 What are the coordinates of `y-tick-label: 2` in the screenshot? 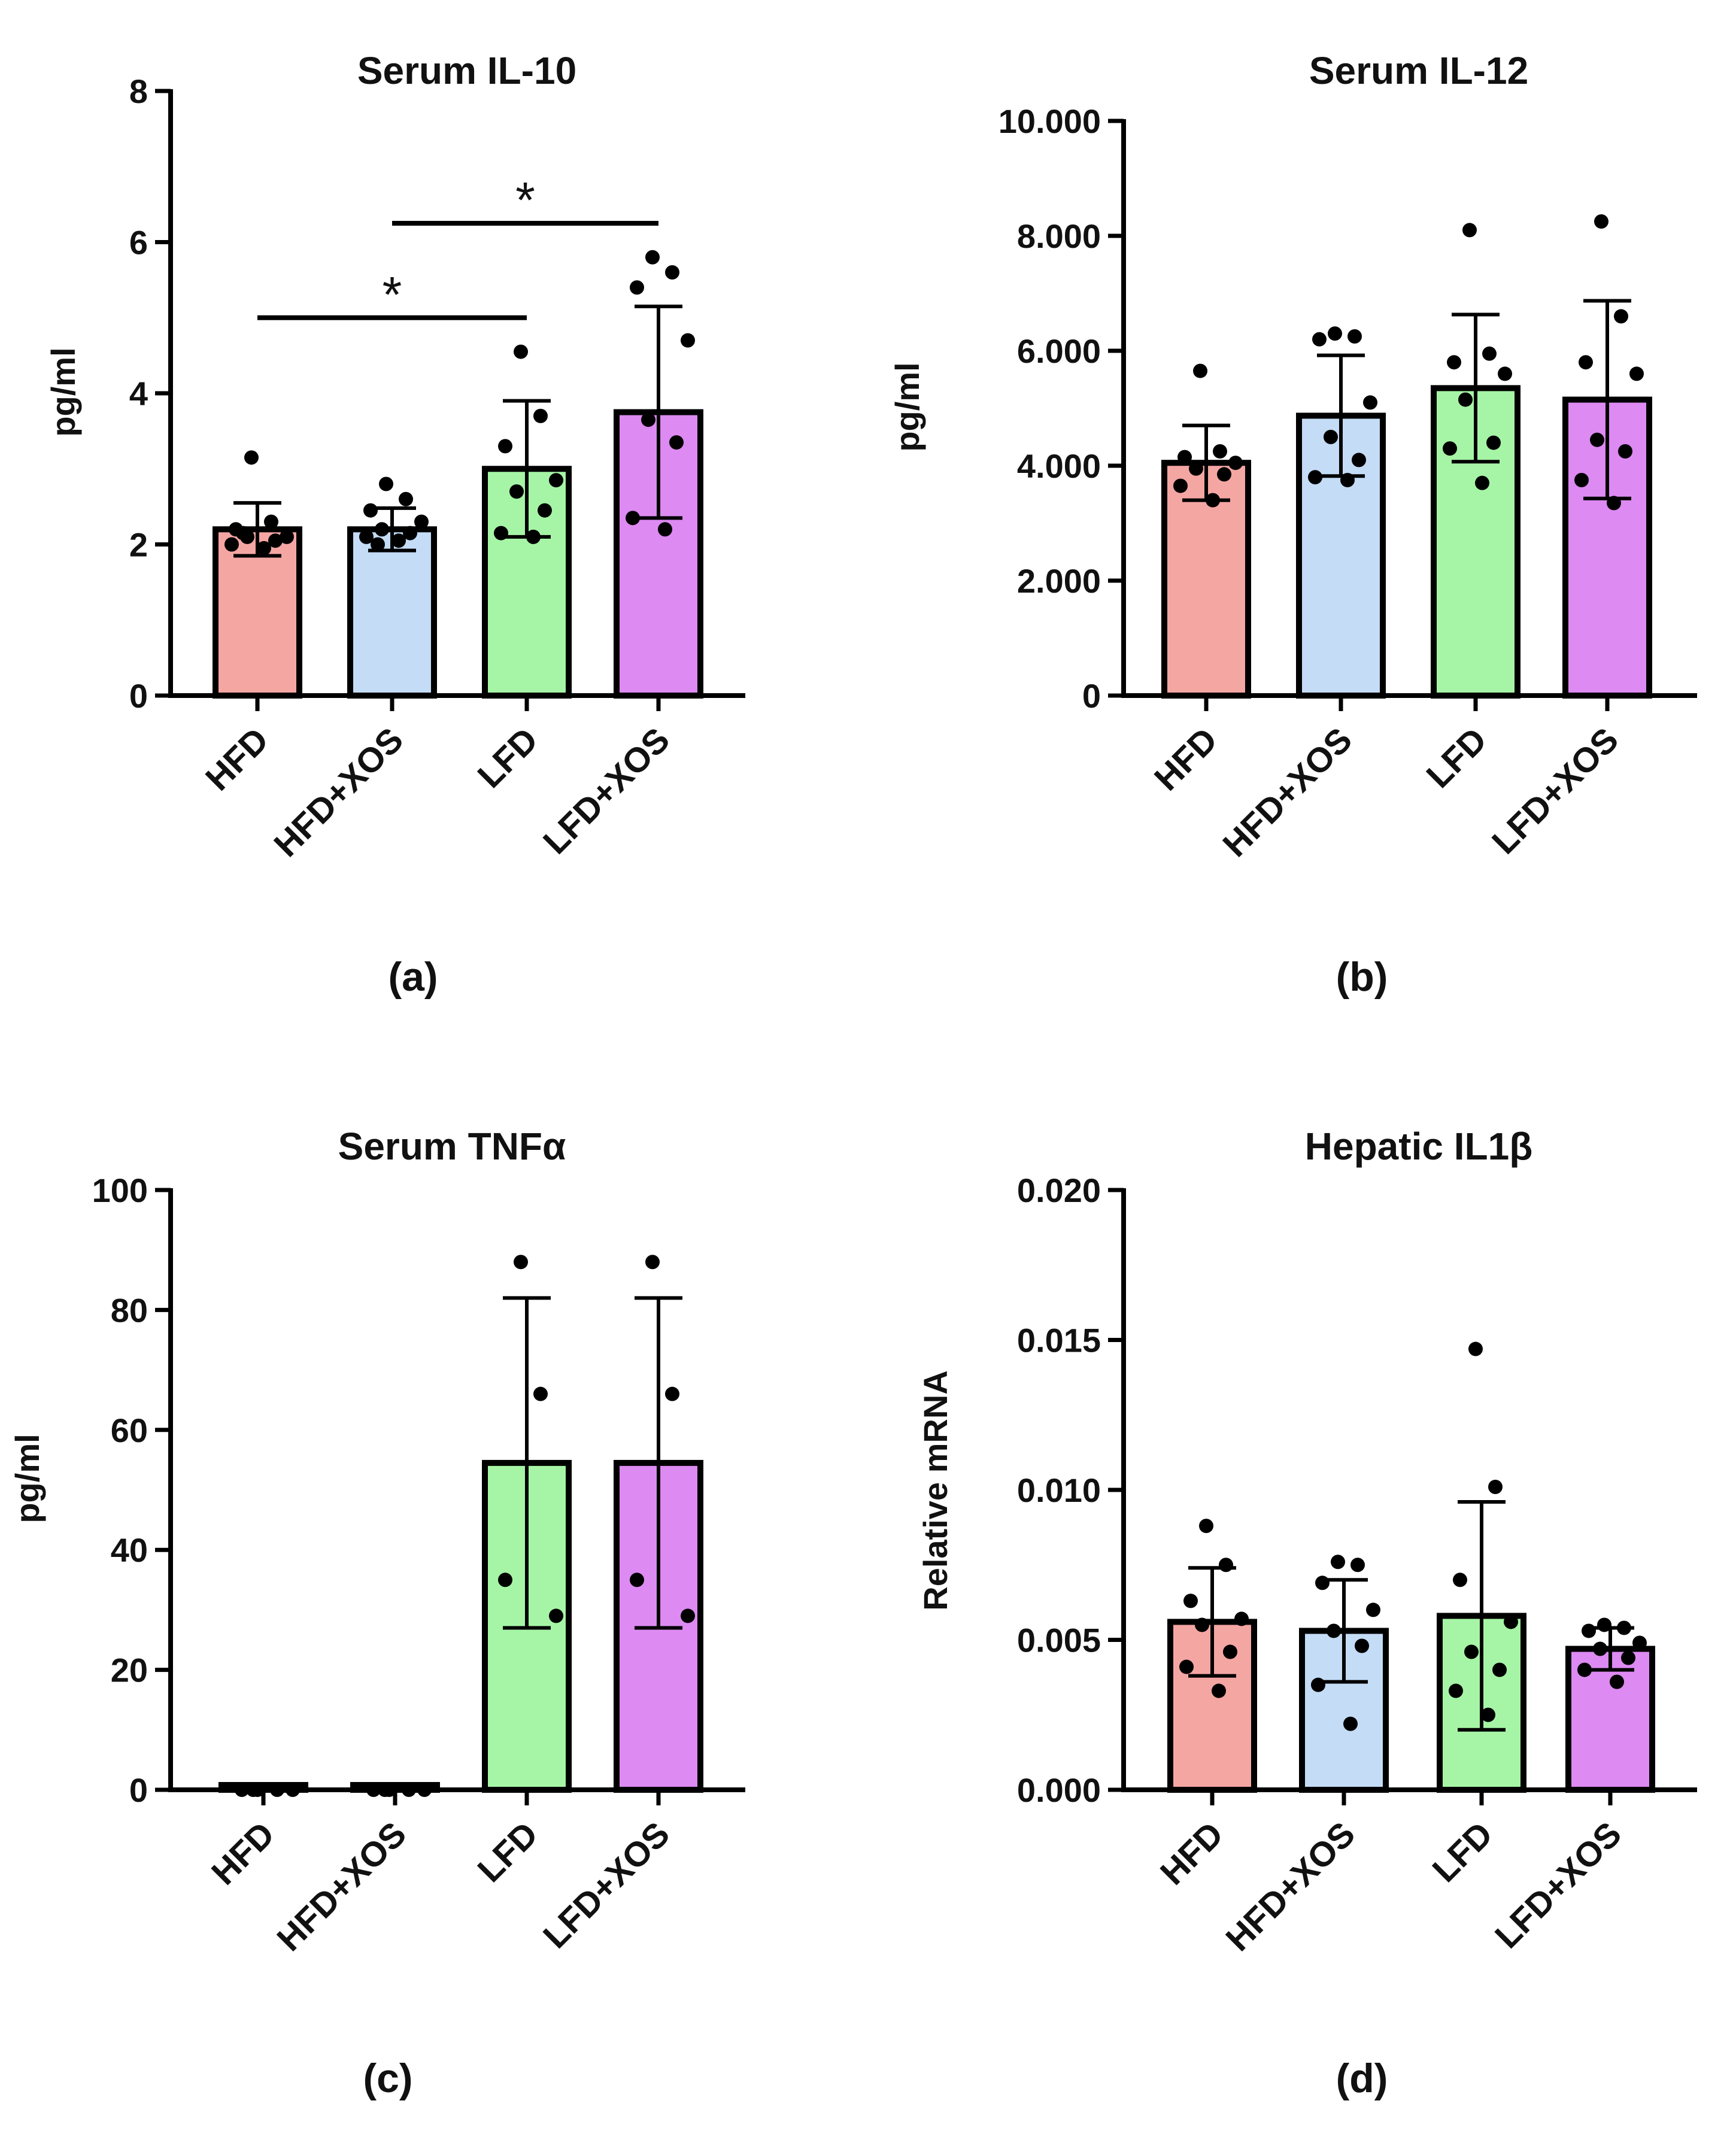 It's located at (138, 545).